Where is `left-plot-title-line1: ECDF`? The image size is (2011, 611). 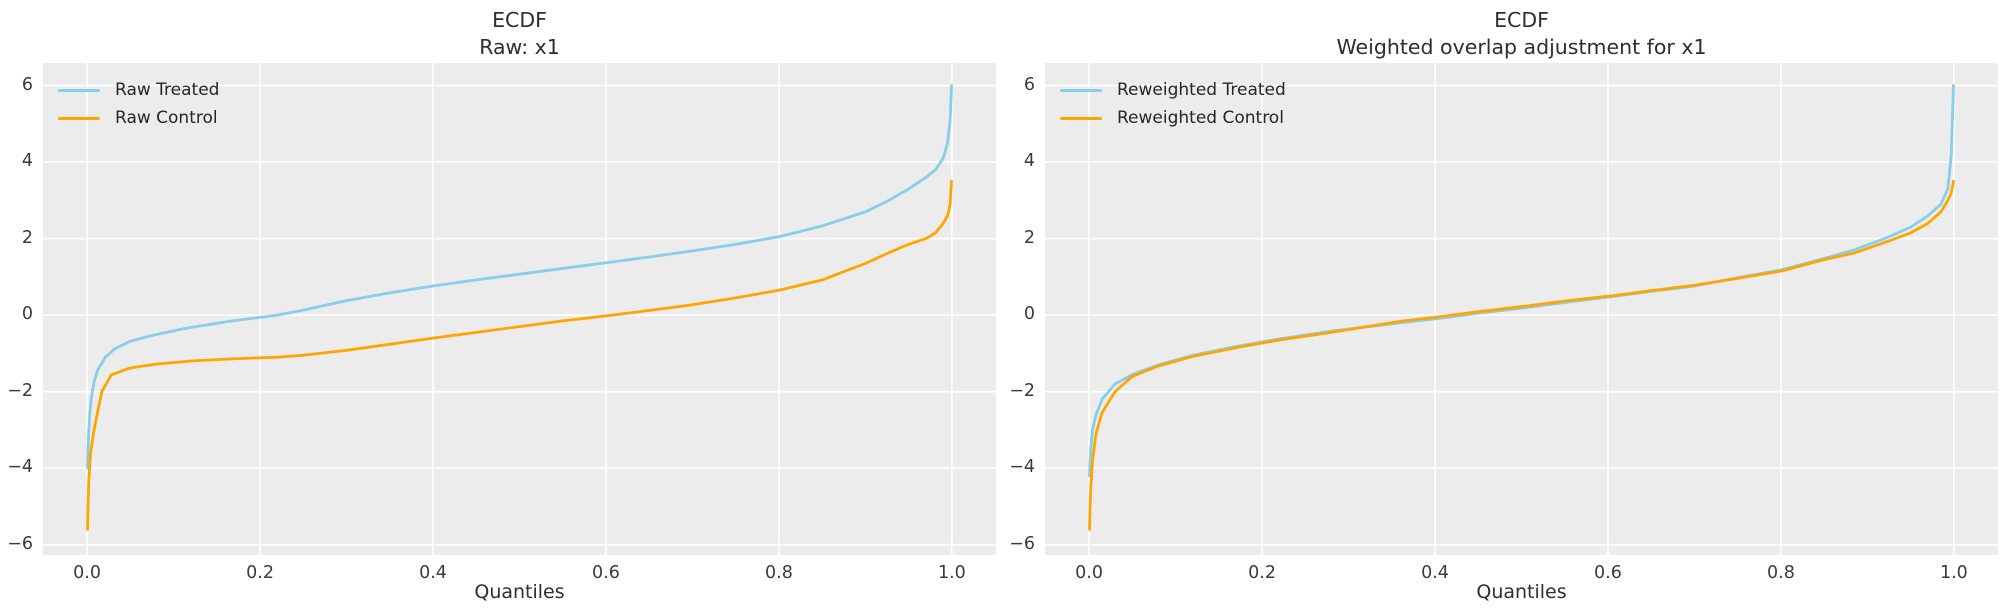
left-plot-title-line1: ECDF is located at coordinates (519, 20).